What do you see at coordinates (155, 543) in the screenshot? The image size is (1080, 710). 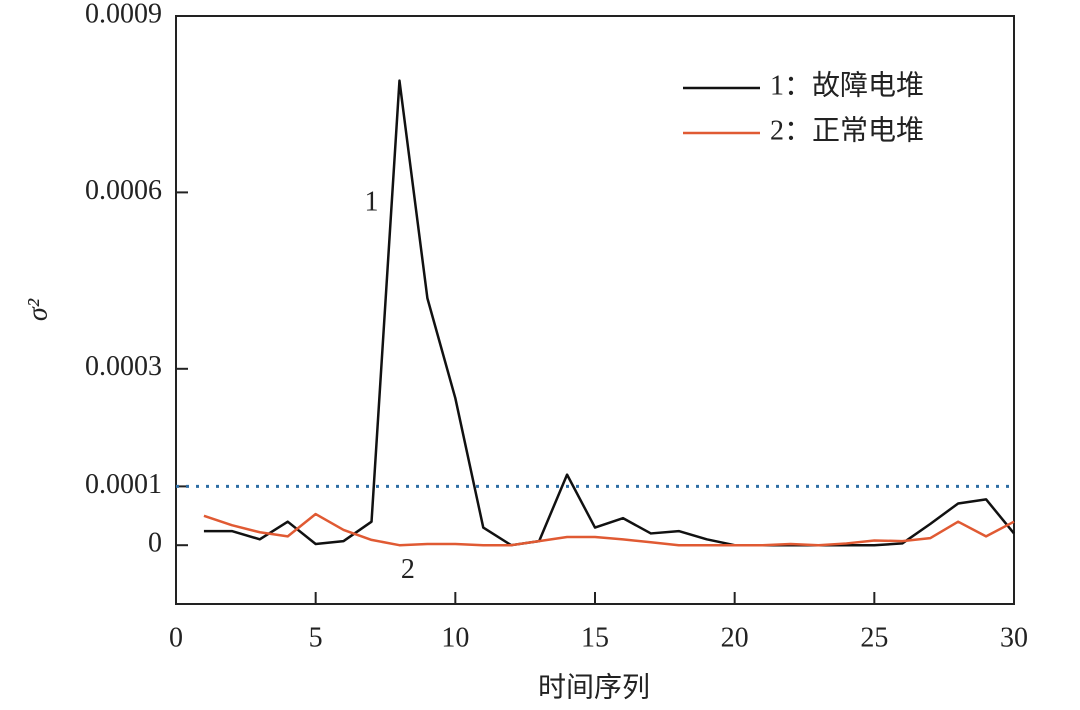 I see `y-tick-label: 0` at bounding box center [155, 543].